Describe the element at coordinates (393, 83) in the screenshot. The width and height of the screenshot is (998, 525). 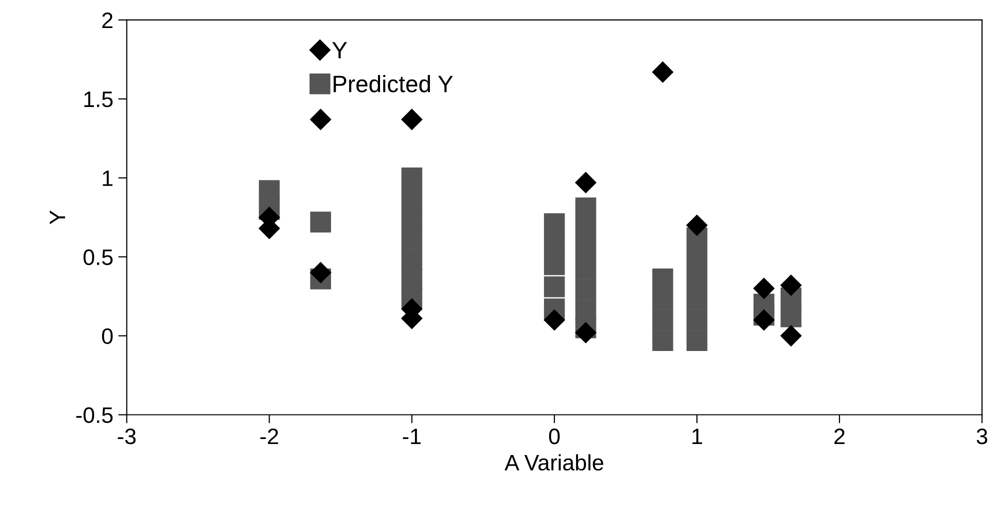
I see `legend-label: Predicted Y` at that location.